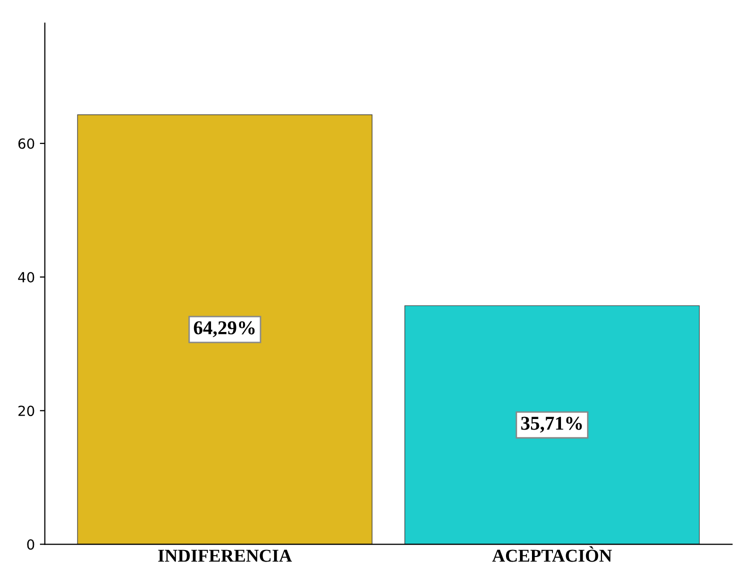  I want to click on x-tick-label: ACEPTACIÒN, so click(552, 554).